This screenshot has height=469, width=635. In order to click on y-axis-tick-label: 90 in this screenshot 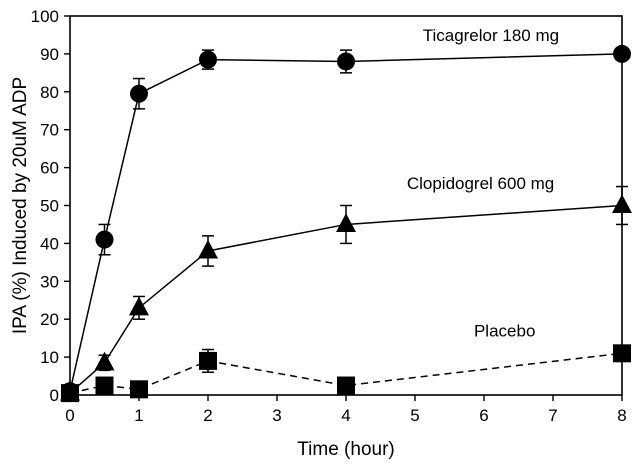, I will do `click(49, 54)`.